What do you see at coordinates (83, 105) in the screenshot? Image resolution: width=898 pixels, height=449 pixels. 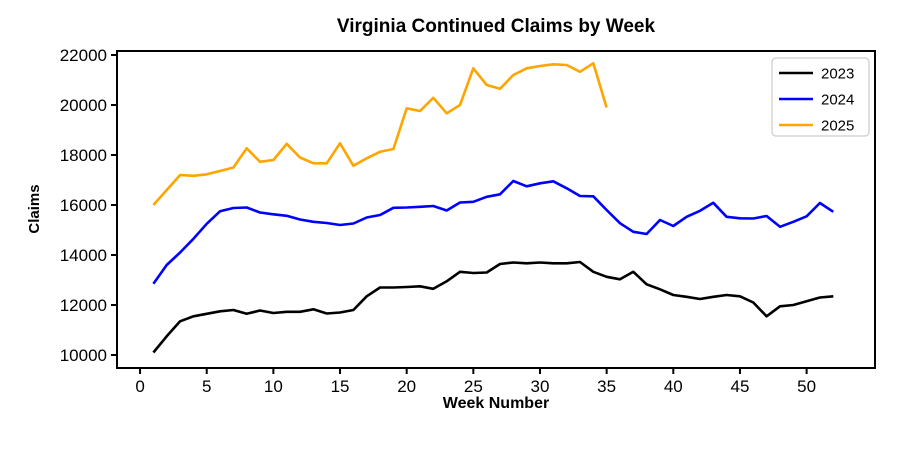 I see `y-tick-label: 20000` at bounding box center [83, 105].